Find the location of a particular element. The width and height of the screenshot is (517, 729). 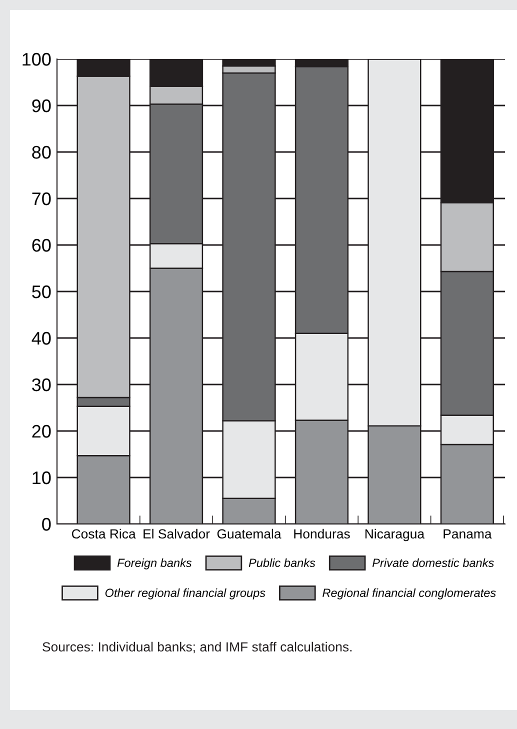

x-tick-label: Guatemala is located at coordinates (249, 533).